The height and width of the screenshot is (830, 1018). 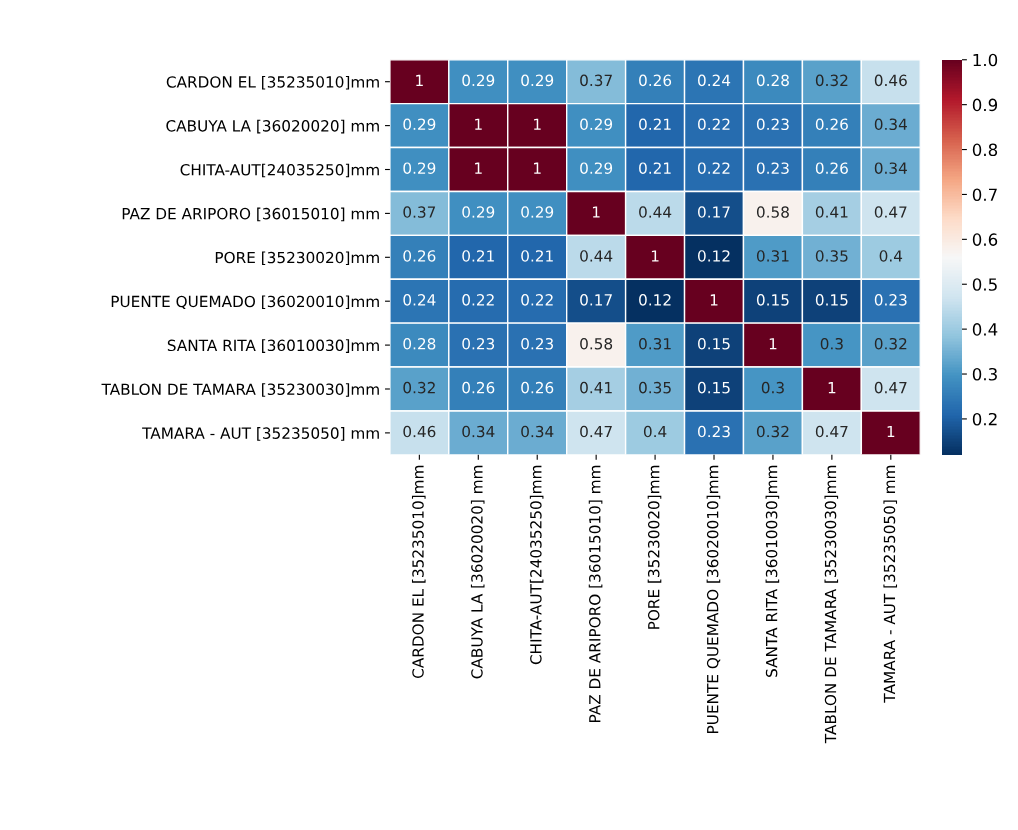 What do you see at coordinates (984, 284) in the screenshot?
I see `color-bar-label: 0.5` at bounding box center [984, 284].